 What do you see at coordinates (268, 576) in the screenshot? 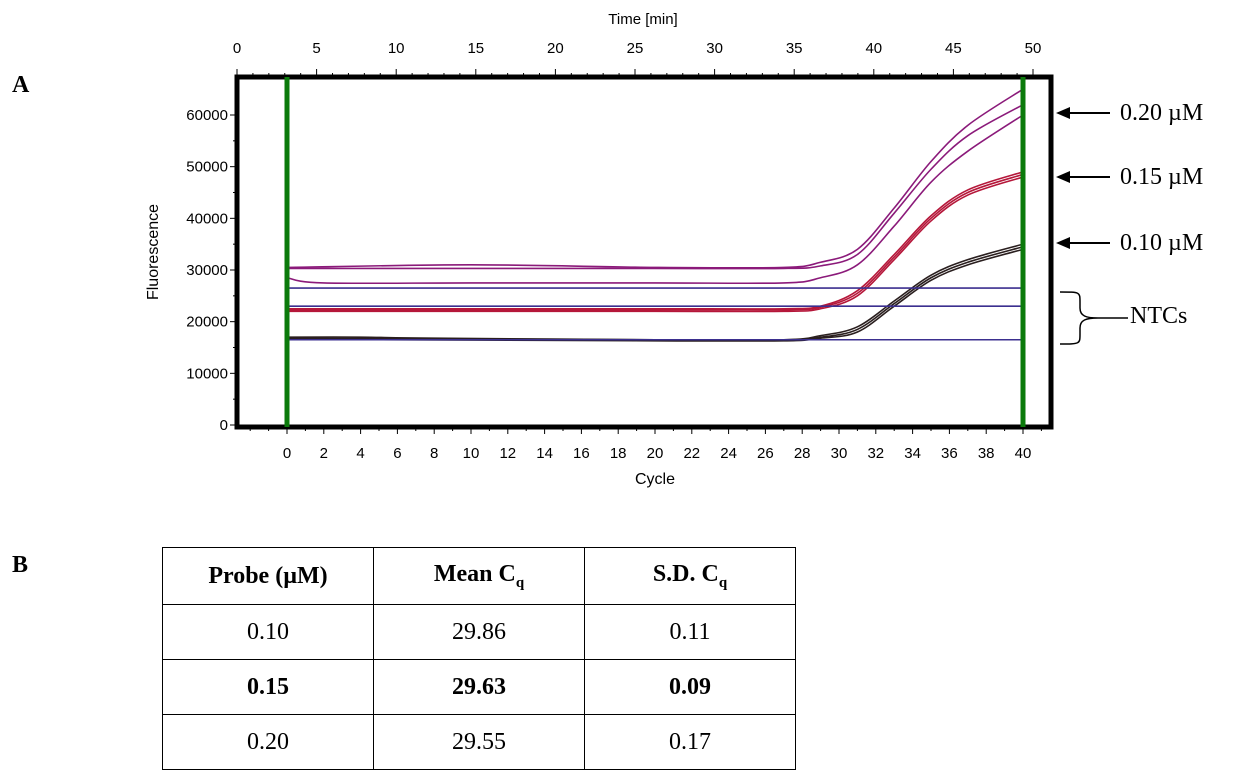
I see `header-probe: Probe (µM)` at bounding box center [268, 576].